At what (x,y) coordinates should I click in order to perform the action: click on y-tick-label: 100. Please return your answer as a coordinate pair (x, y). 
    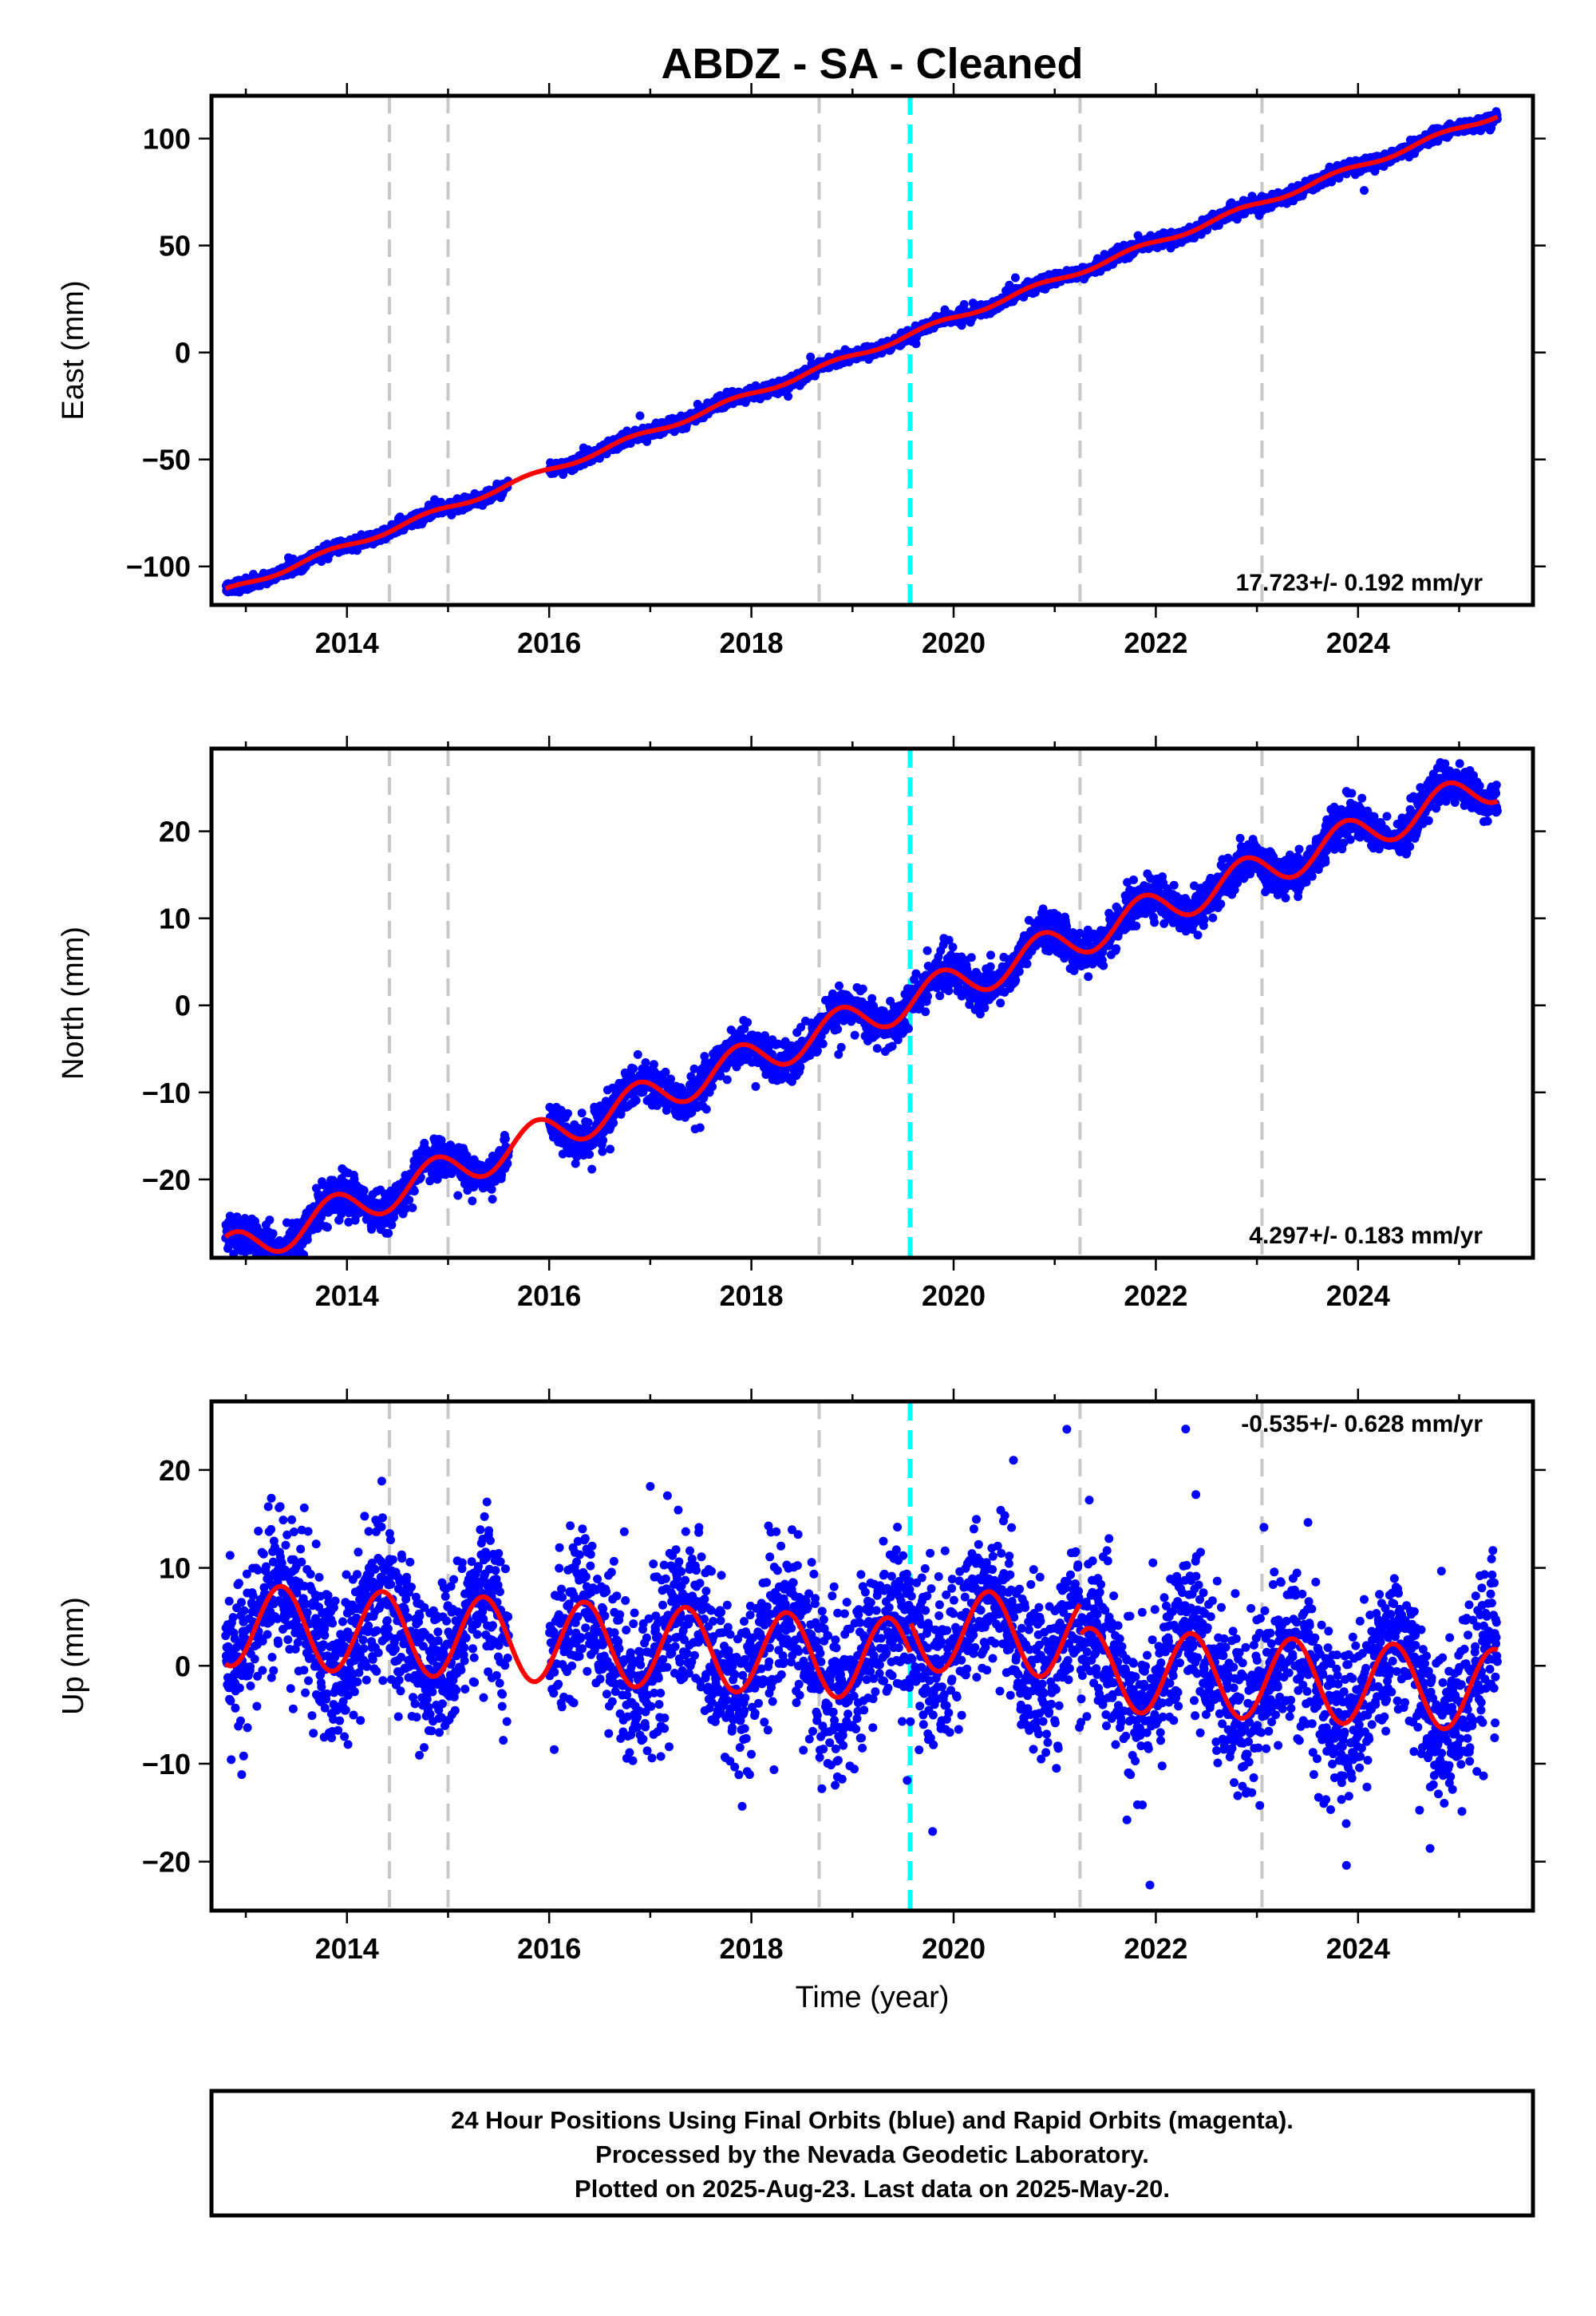
    Looking at the image, I should click on (167, 139).